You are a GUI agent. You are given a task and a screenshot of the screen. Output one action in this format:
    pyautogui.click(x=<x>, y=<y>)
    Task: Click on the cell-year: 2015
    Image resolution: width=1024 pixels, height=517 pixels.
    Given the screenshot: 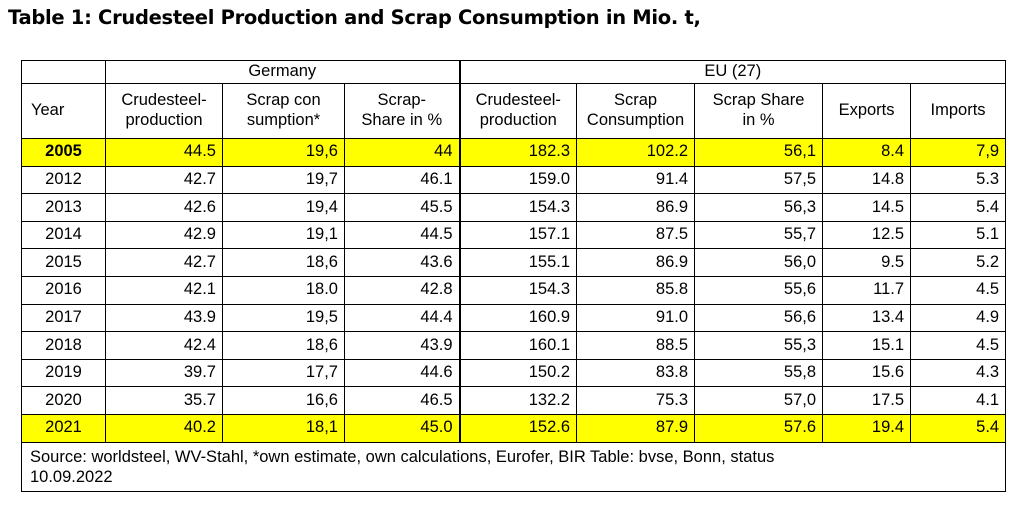 What is the action you would take?
    pyautogui.click(x=63, y=262)
    